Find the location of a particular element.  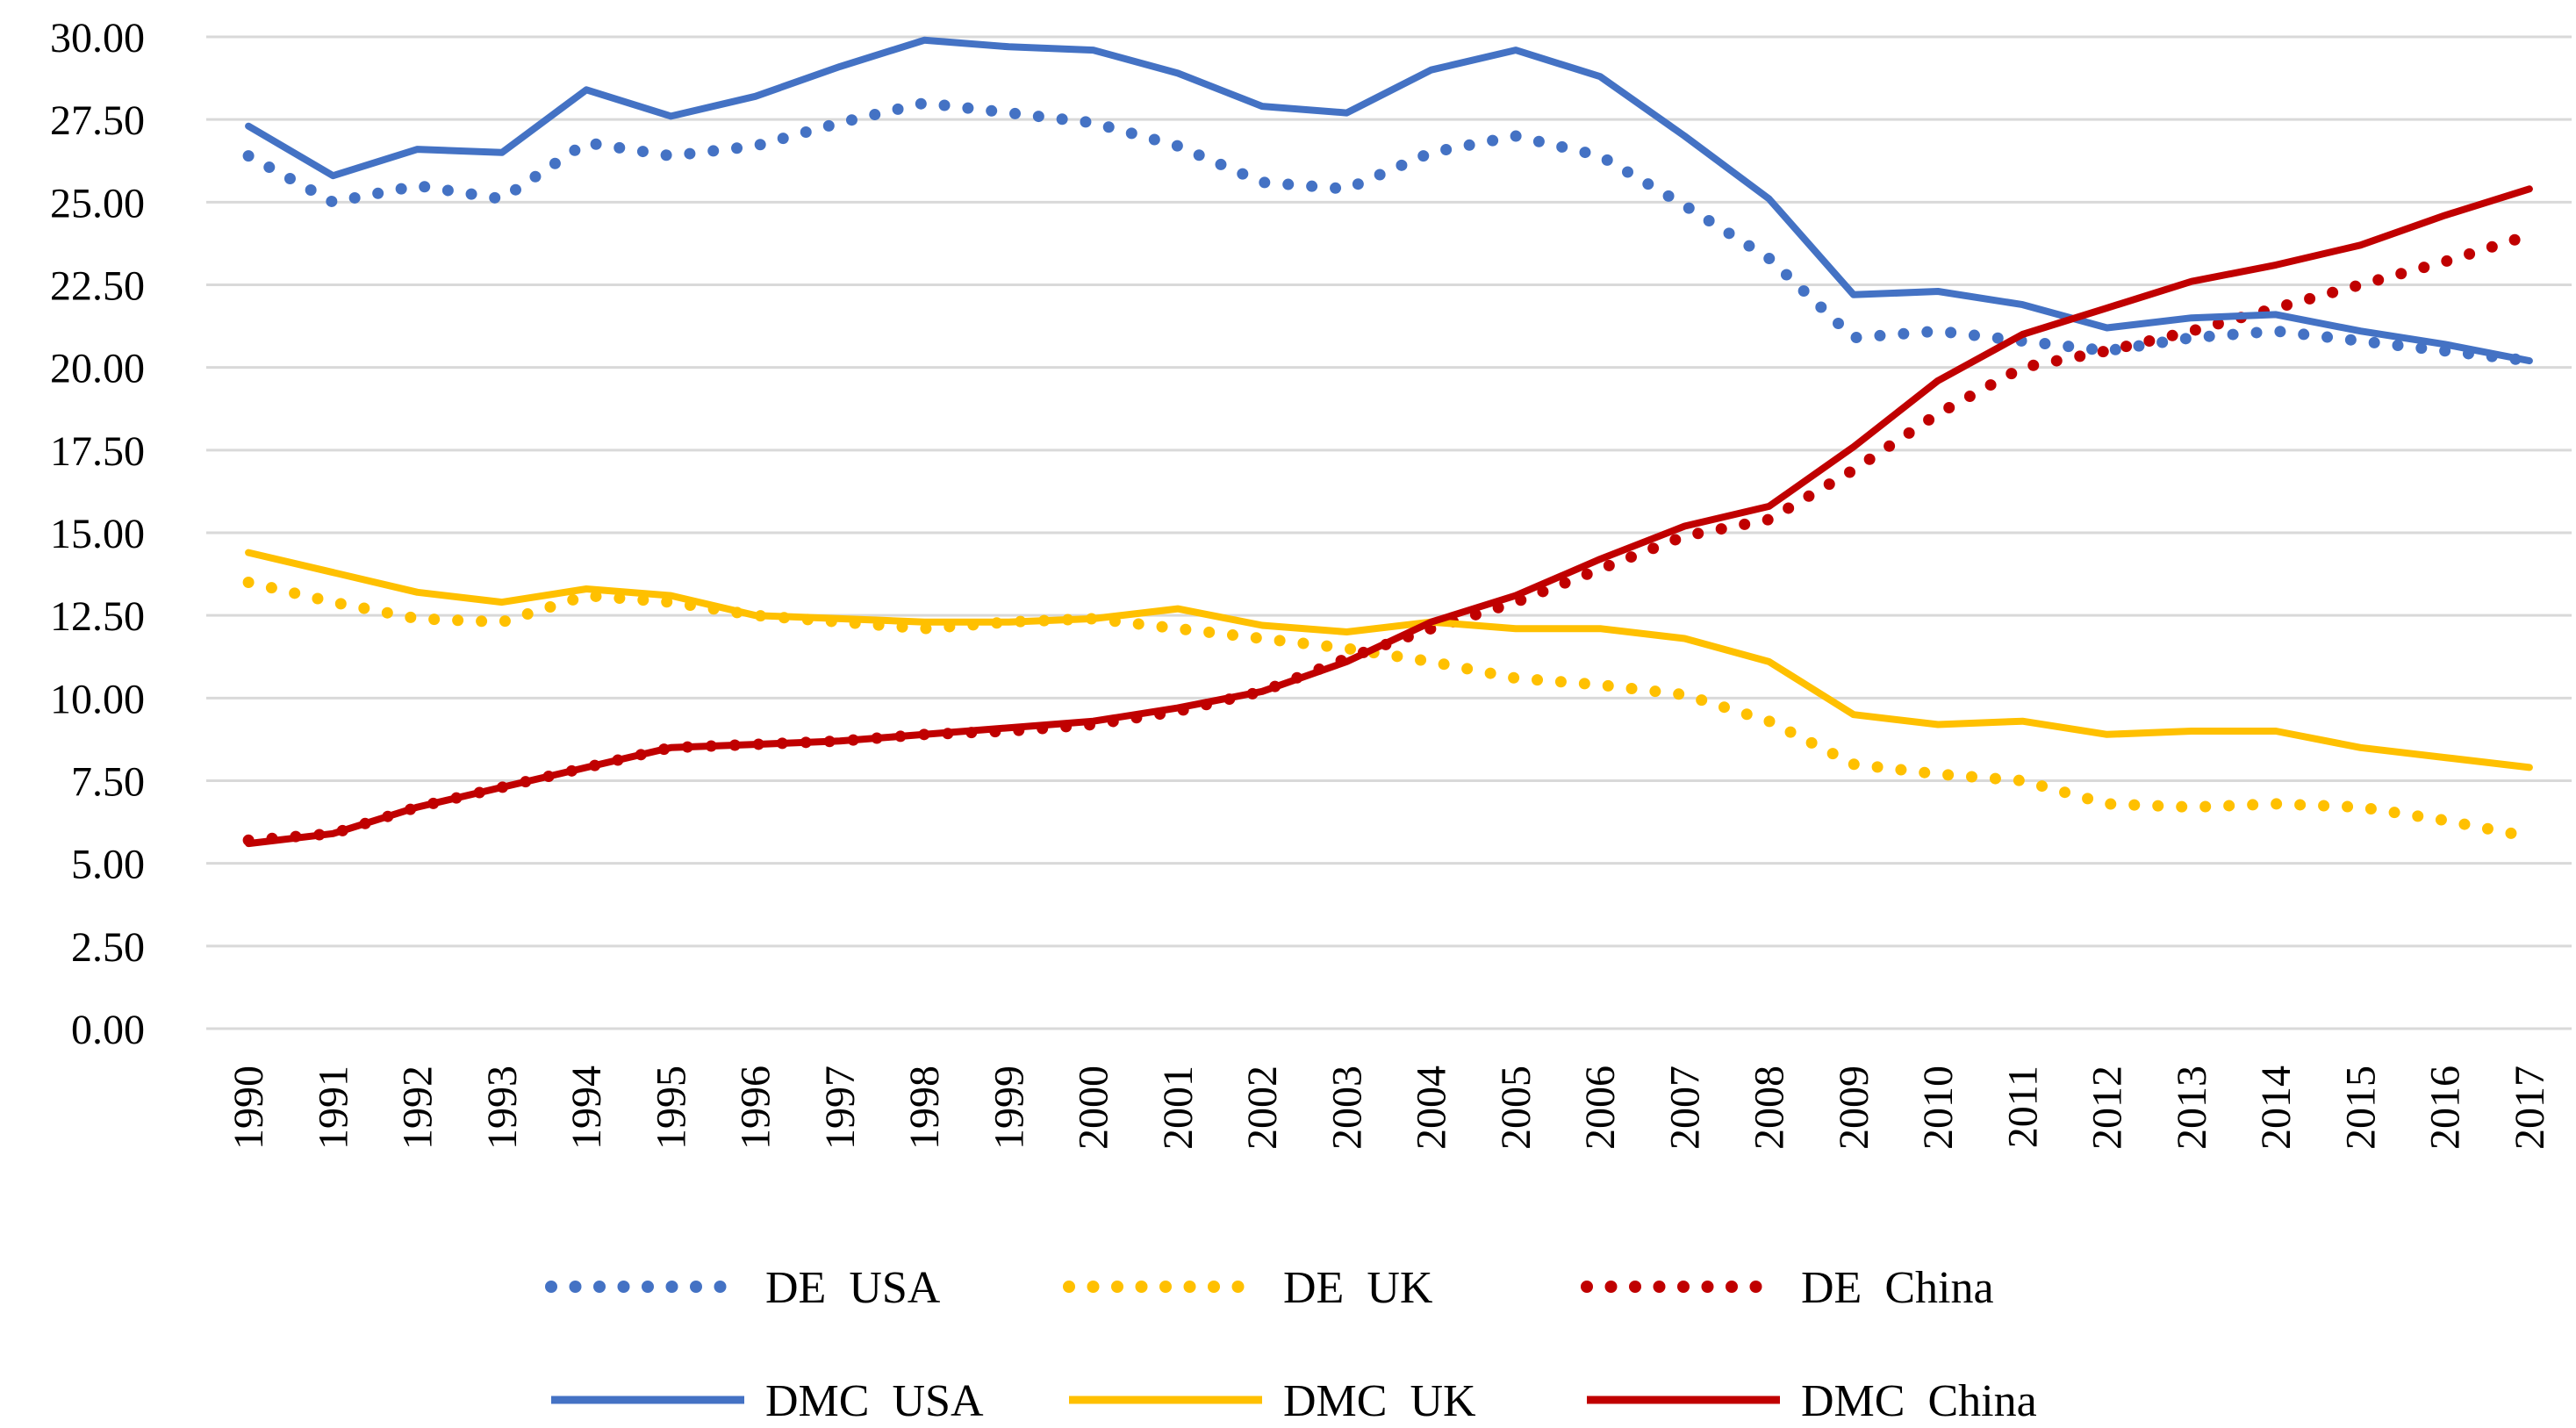

y-tick-label: 22.50 is located at coordinates (97, 286).